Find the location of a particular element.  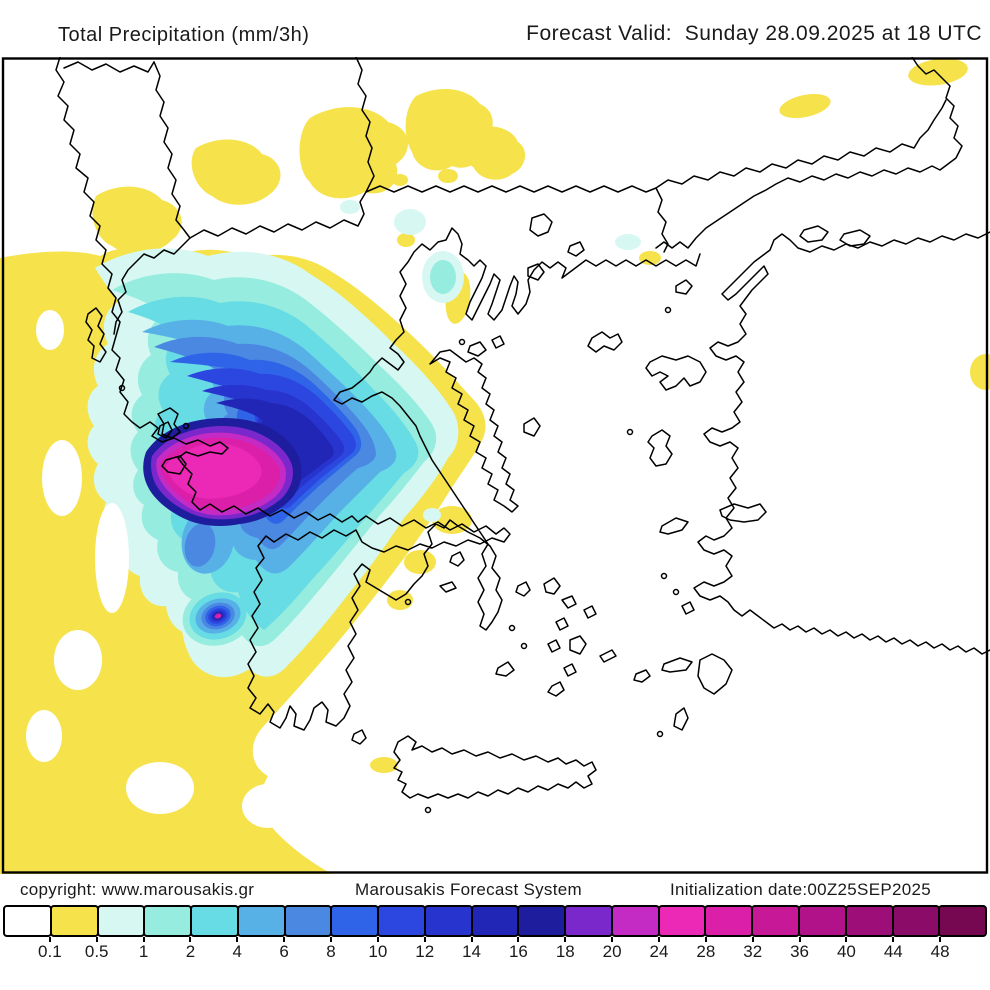

island-aegina is located at coordinates (457, 559).